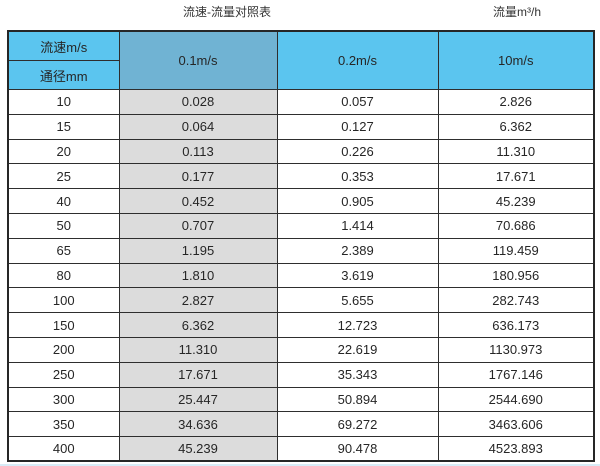 The height and width of the screenshot is (466, 600). What do you see at coordinates (357, 424) in the screenshot?
I see `flow-value-cell: 69.272` at bounding box center [357, 424].